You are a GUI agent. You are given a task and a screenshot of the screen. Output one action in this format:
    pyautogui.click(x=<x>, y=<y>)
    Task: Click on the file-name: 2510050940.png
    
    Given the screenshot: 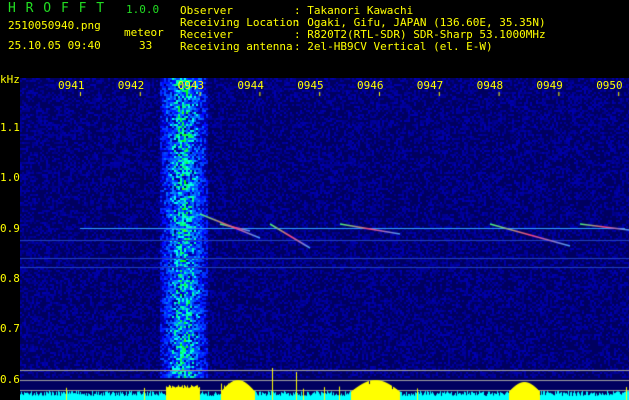 What is the action you would take?
    pyautogui.click(x=54, y=25)
    